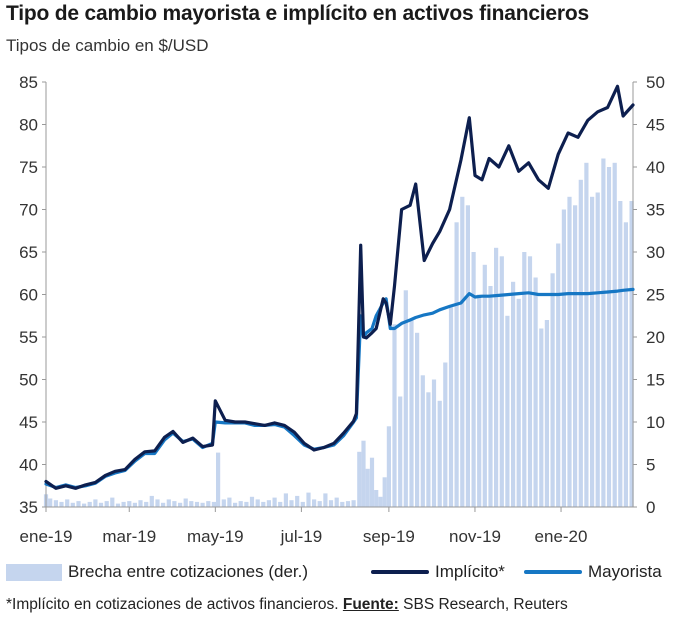 The image size is (684, 628). Describe the element at coordinates (157, 572) in the screenshot. I see `legend-item-brecha: Brecha entre cotizaciones (der.)` at that location.